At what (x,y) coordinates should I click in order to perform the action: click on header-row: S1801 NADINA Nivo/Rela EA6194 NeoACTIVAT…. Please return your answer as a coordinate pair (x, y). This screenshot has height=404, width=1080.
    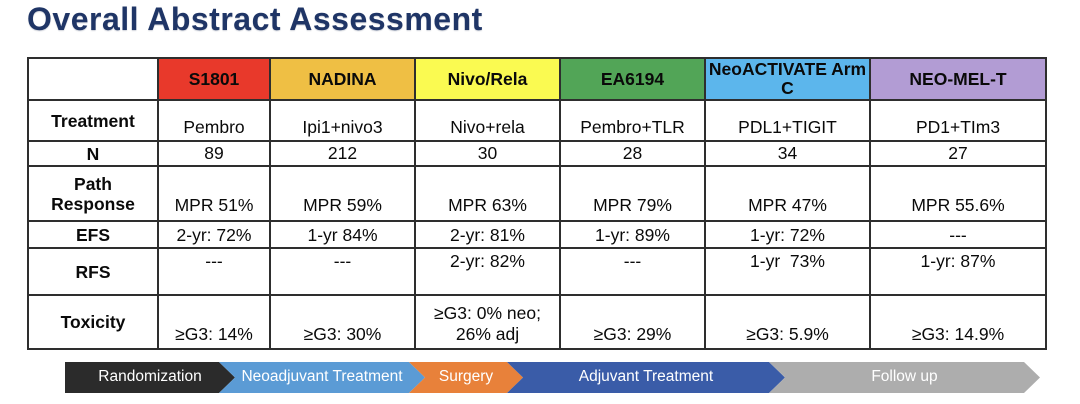
    Looking at the image, I should click on (537, 79).